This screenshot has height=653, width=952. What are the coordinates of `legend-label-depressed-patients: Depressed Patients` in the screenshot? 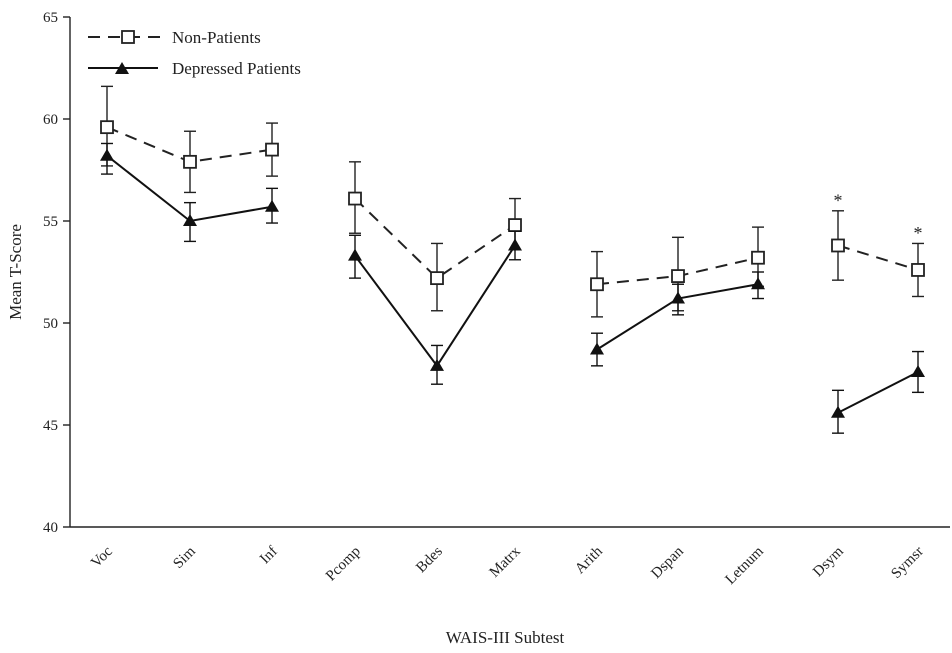 It's located at (236, 68).